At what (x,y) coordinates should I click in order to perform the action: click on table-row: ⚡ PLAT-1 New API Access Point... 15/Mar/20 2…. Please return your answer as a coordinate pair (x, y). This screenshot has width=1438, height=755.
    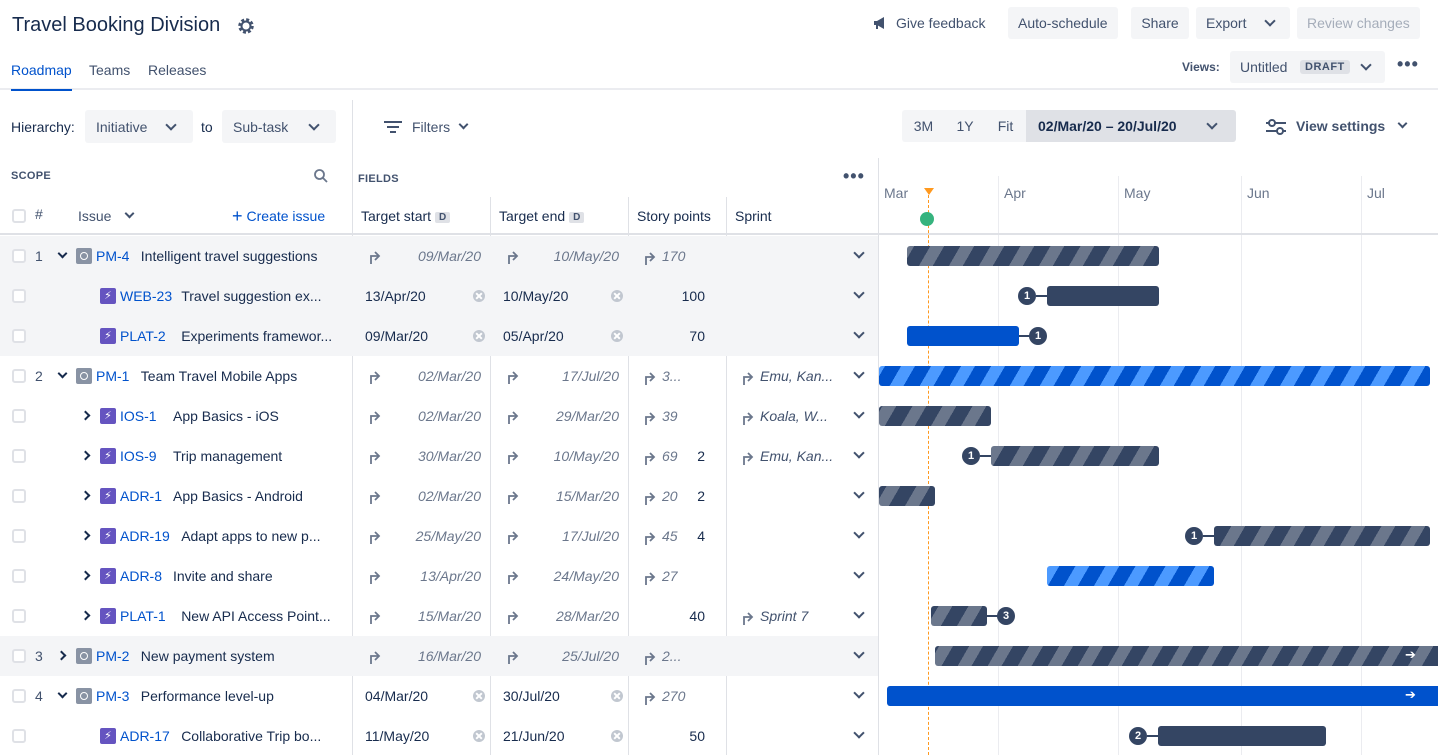
    Looking at the image, I should click on (439, 616).